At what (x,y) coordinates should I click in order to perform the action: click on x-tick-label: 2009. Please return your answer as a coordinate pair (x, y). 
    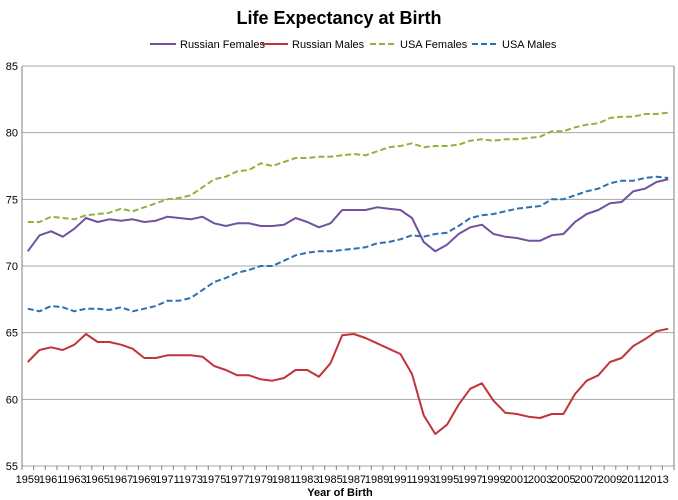
    Looking at the image, I should click on (610, 480).